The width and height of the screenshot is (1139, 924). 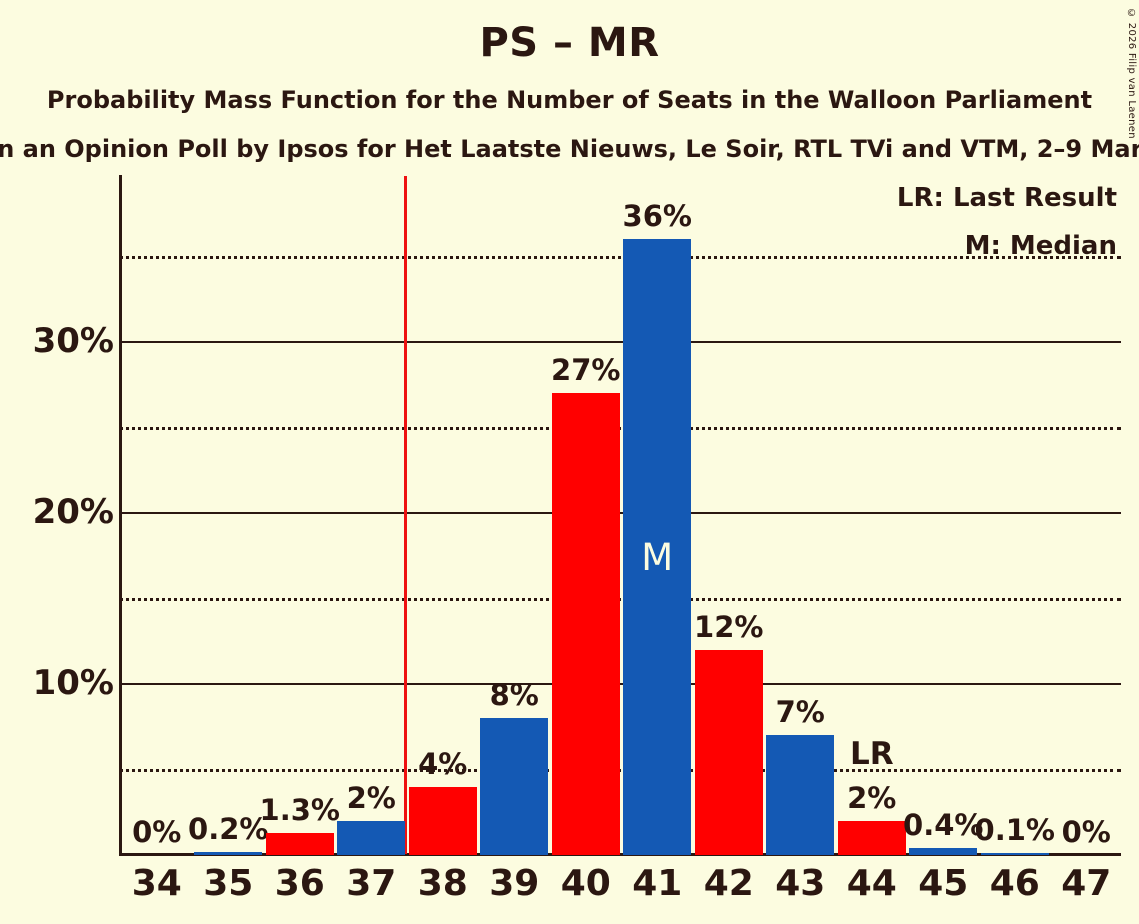 What do you see at coordinates (1131, 73) in the screenshot?
I see `copyright-notice: © 2026 Filip van Laenen` at bounding box center [1131, 73].